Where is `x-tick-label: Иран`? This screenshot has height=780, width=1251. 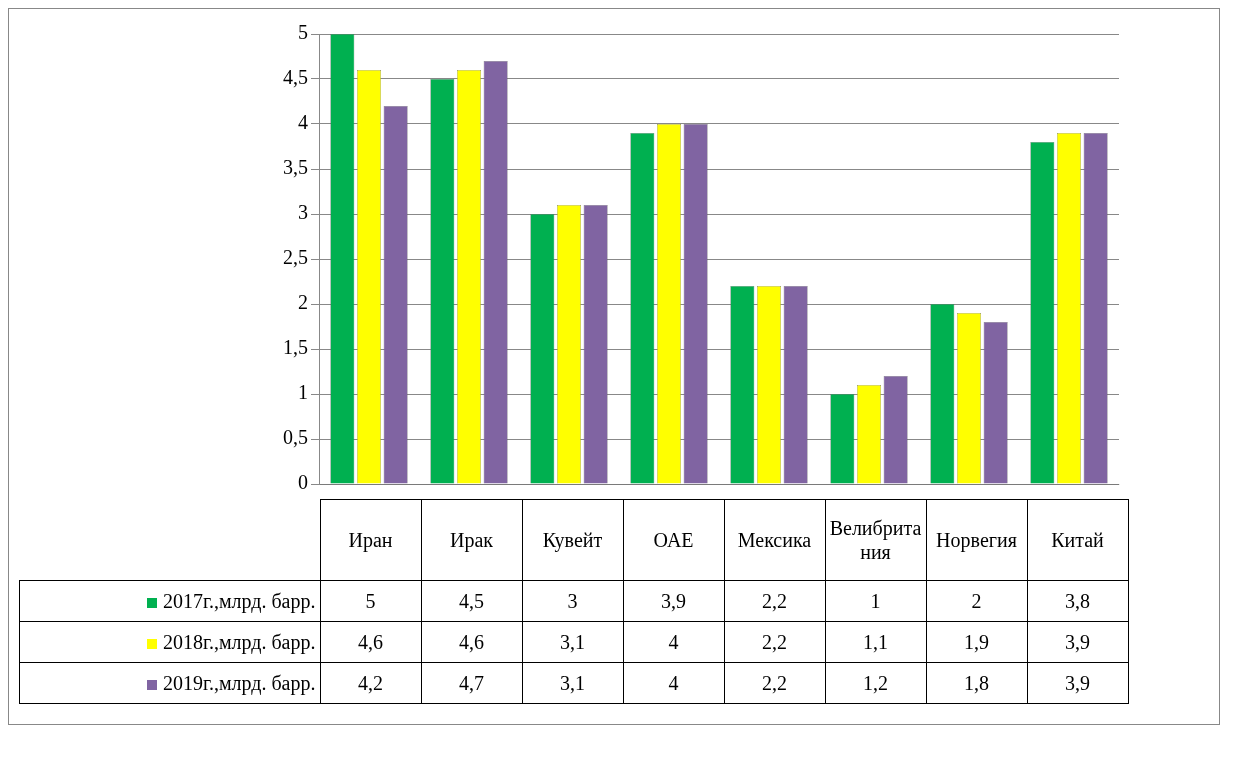
x-tick-label: Иран is located at coordinates (370, 540).